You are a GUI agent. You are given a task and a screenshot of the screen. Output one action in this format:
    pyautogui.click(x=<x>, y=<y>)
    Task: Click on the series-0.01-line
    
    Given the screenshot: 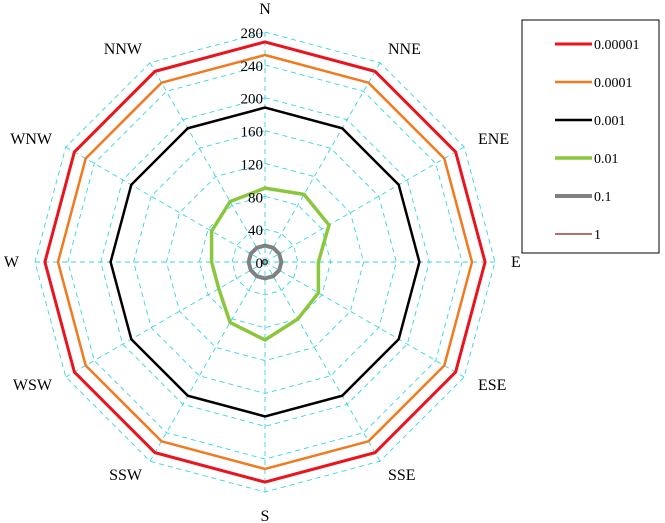 What is the action you would take?
    pyautogui.click(x=270, y=264)
    